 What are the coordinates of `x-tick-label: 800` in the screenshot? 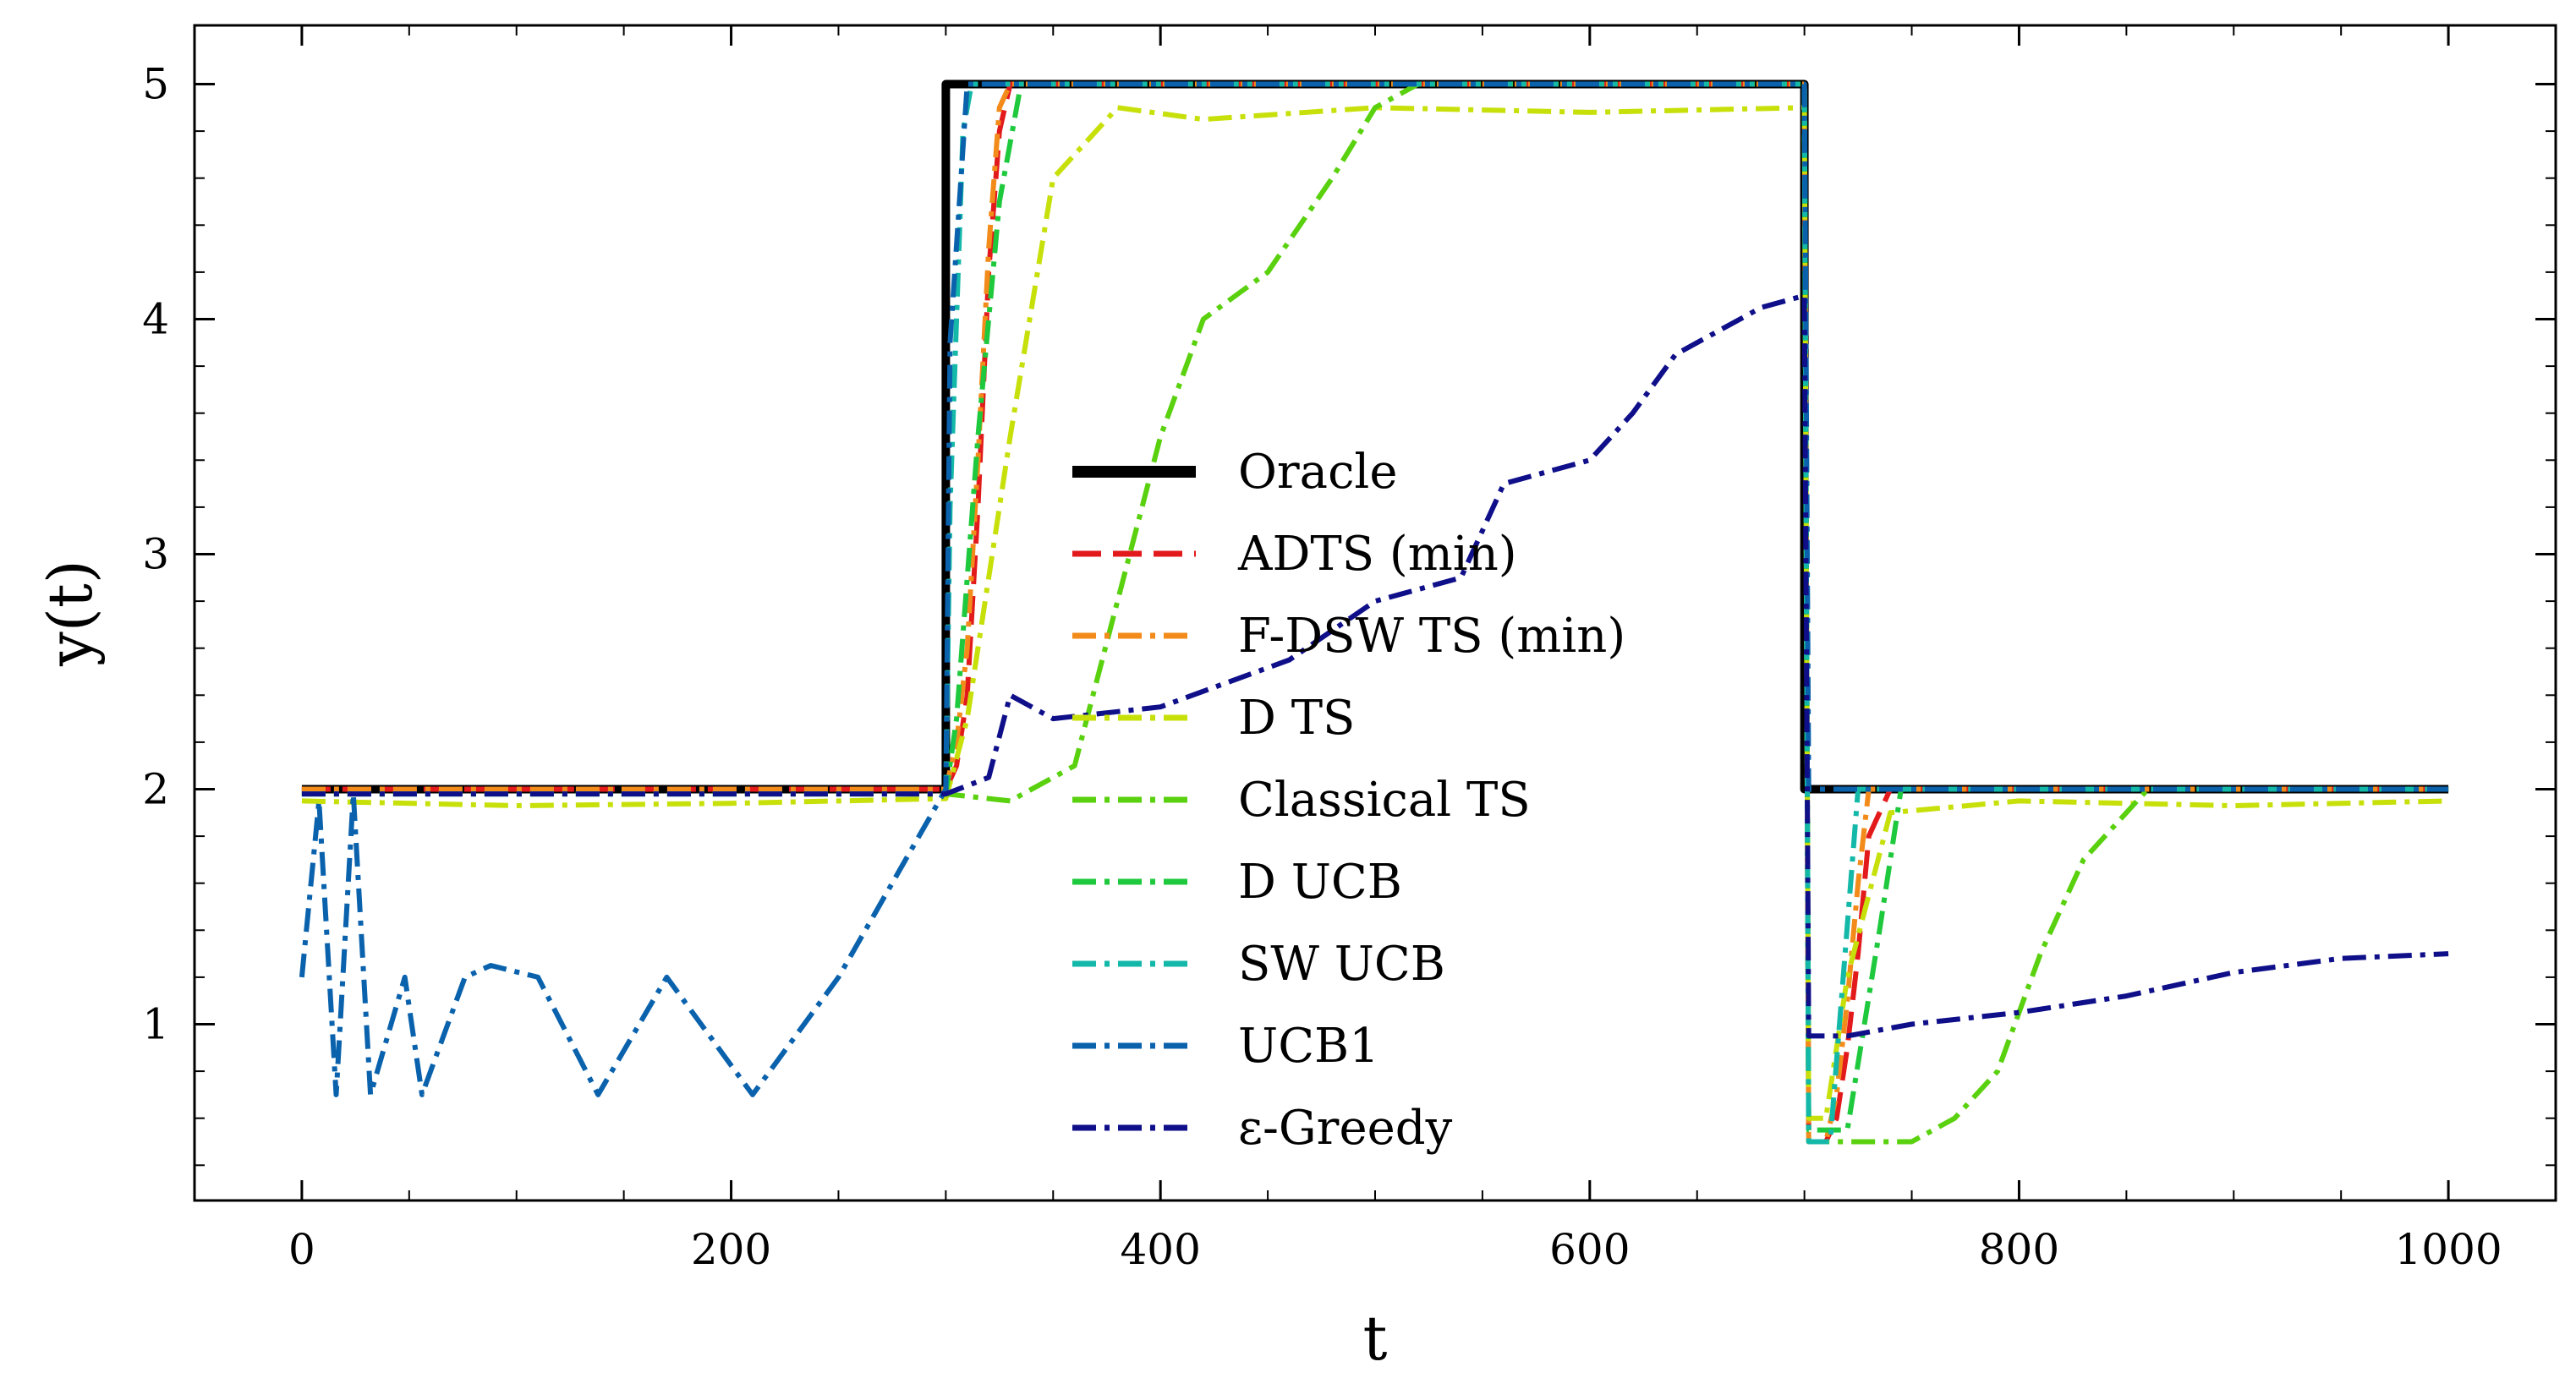 It's located at (2019, 1249).